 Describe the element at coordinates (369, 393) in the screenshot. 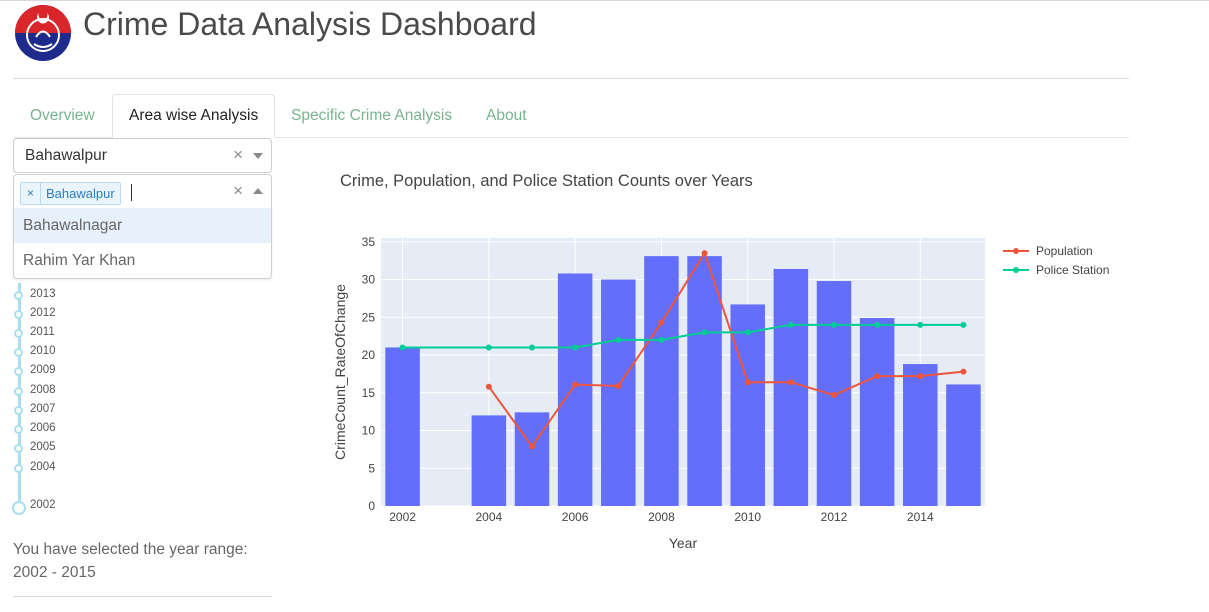

I see `y-tick-label: 15` at that location.